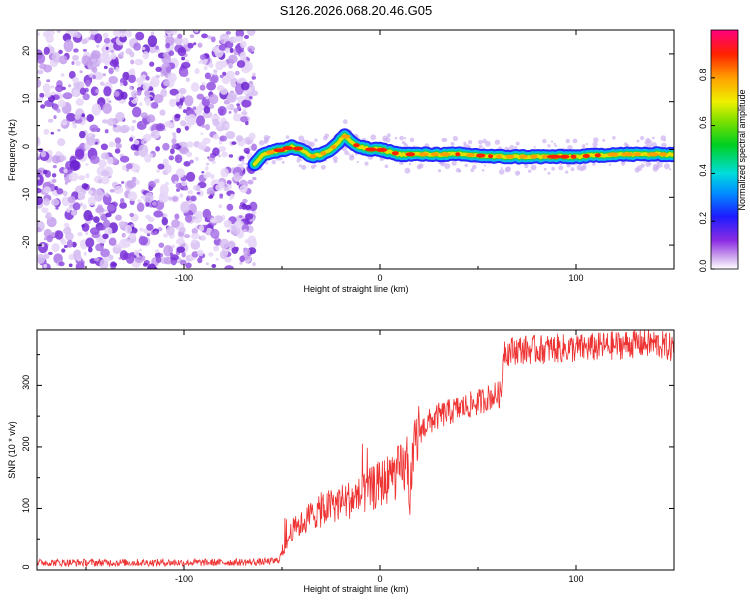 This screenshot has height=600, width=750. Describe the element at coordinates (460, 147) in the screenshot. I see `signal-trace` at that location.